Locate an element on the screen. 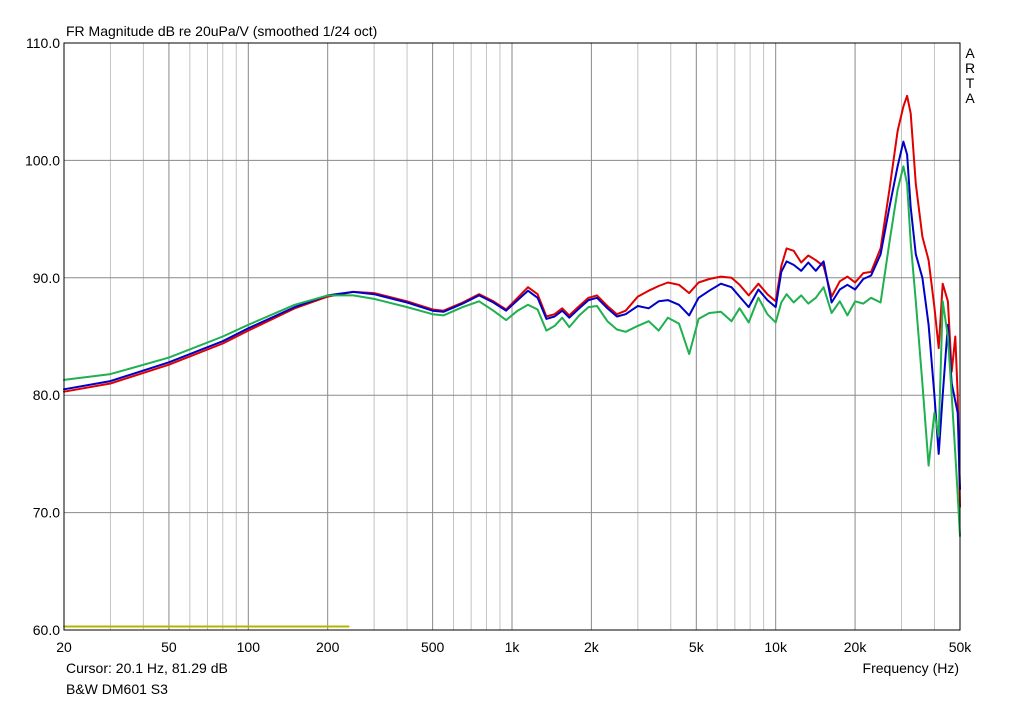  x-tick-labels: 20 50 100 200 500 1k 2k 5k 10k 20k 50k is located at coordinates (514, 647).